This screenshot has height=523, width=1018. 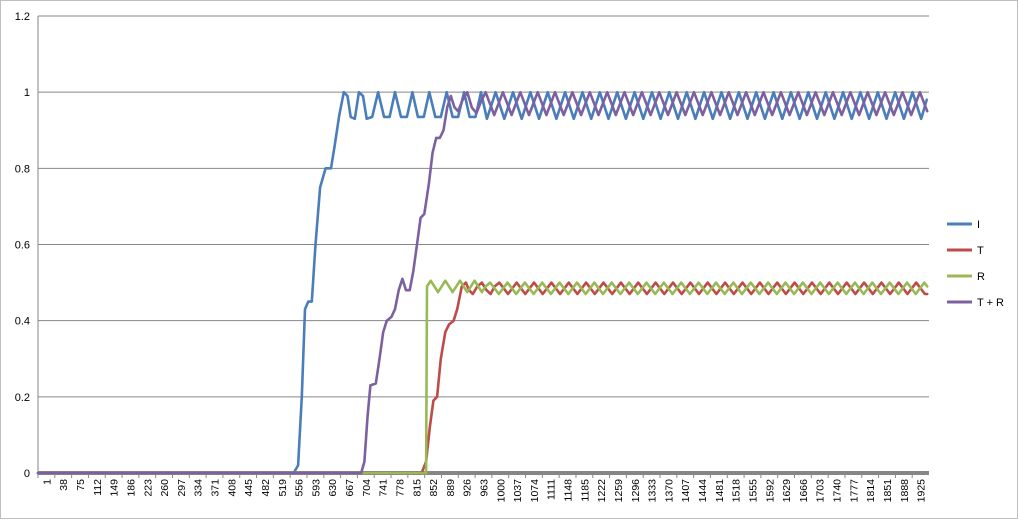 What do you see at coordinates (22, 17) in the screenshot?
I see `y-tick-label: 1.2` at bounding box center [22, 17].